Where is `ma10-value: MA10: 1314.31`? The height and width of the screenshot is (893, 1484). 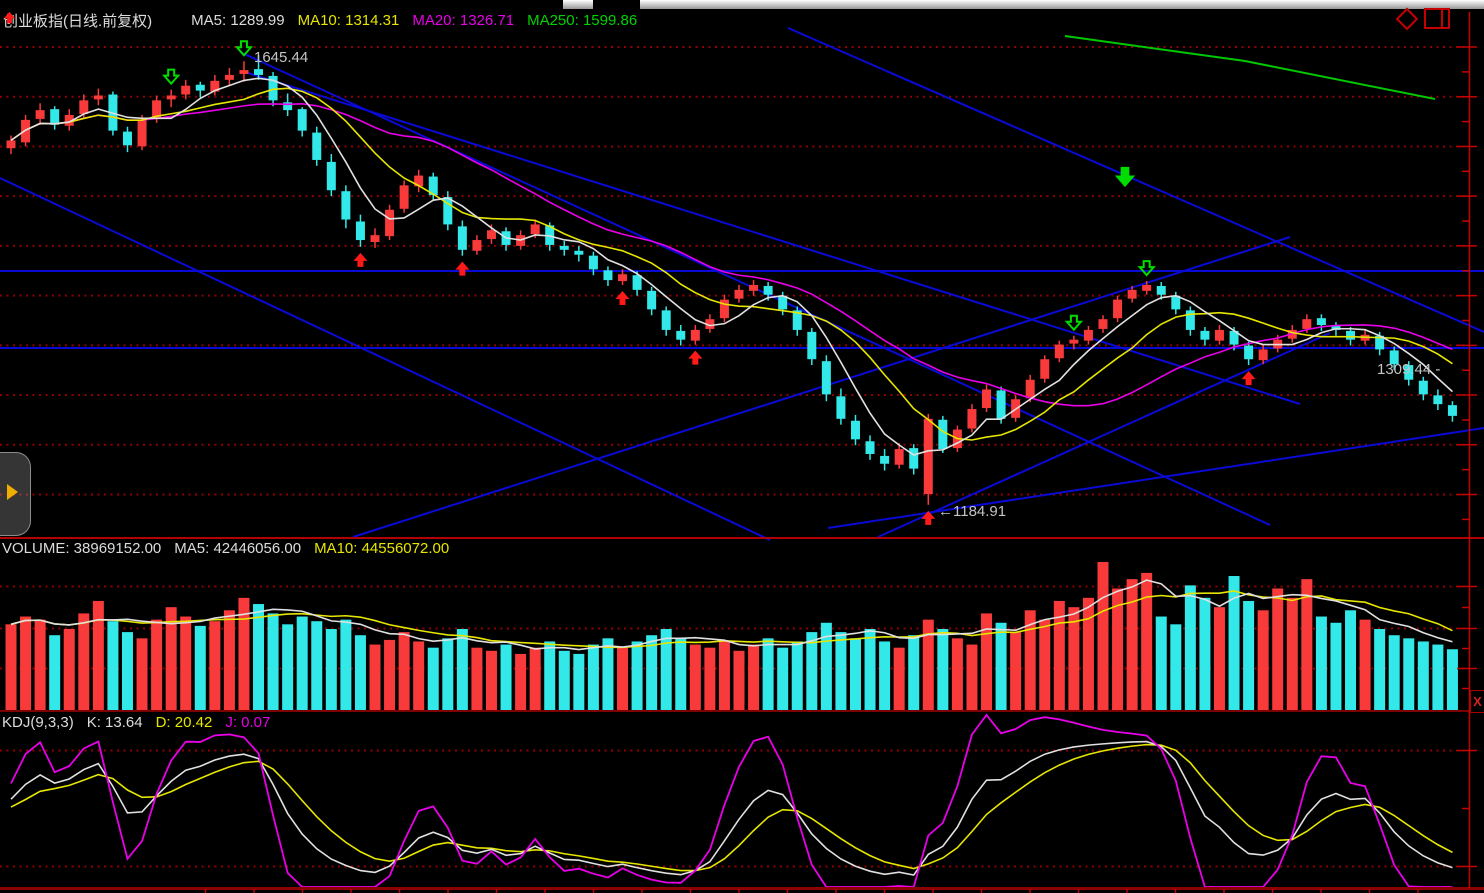 ma10-value: MA10: 1314.31 is located at coordinates (348, 20).